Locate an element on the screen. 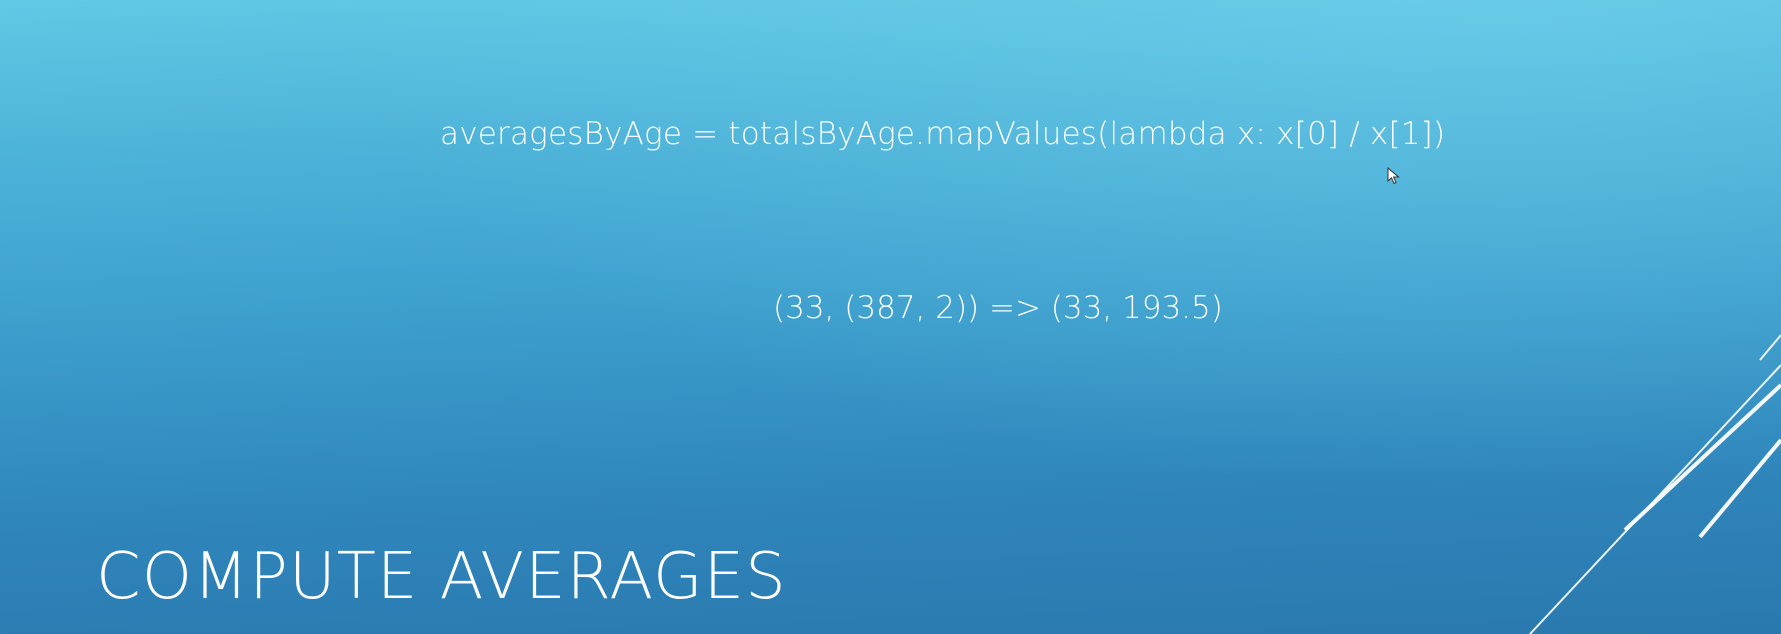 This screenshot has width=1781, height=634. mouse-pointer-icon is located at coordinates (1393, 176).